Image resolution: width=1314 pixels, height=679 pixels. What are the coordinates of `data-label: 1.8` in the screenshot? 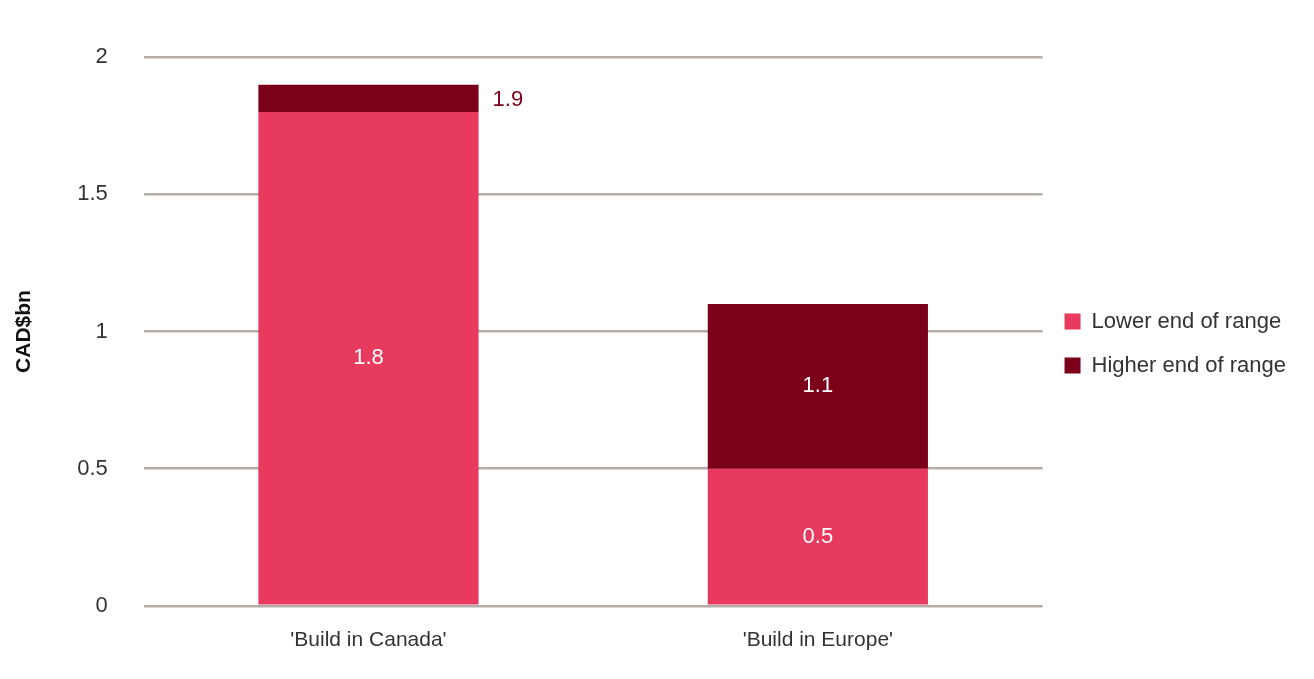 It's located at (368, 357).